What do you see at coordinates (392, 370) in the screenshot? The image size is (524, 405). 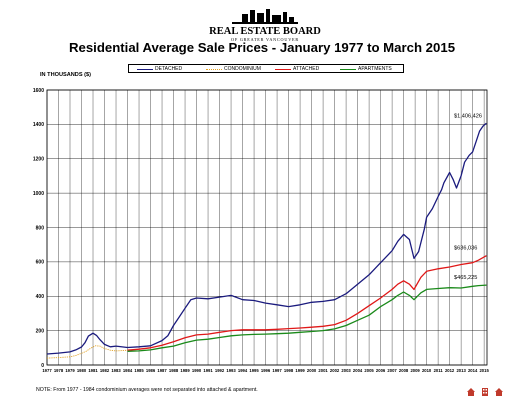 I see `x-tick-label: 2007` at bounding box center [392, 370].